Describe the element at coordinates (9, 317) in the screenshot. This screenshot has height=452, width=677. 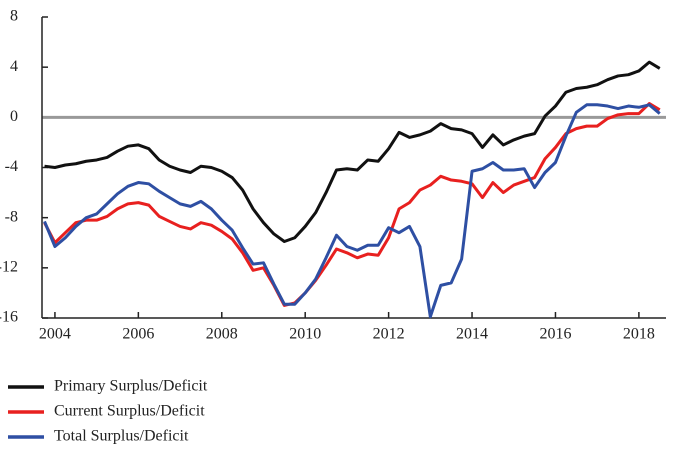
I see `y-tick-label: -16` at that location.